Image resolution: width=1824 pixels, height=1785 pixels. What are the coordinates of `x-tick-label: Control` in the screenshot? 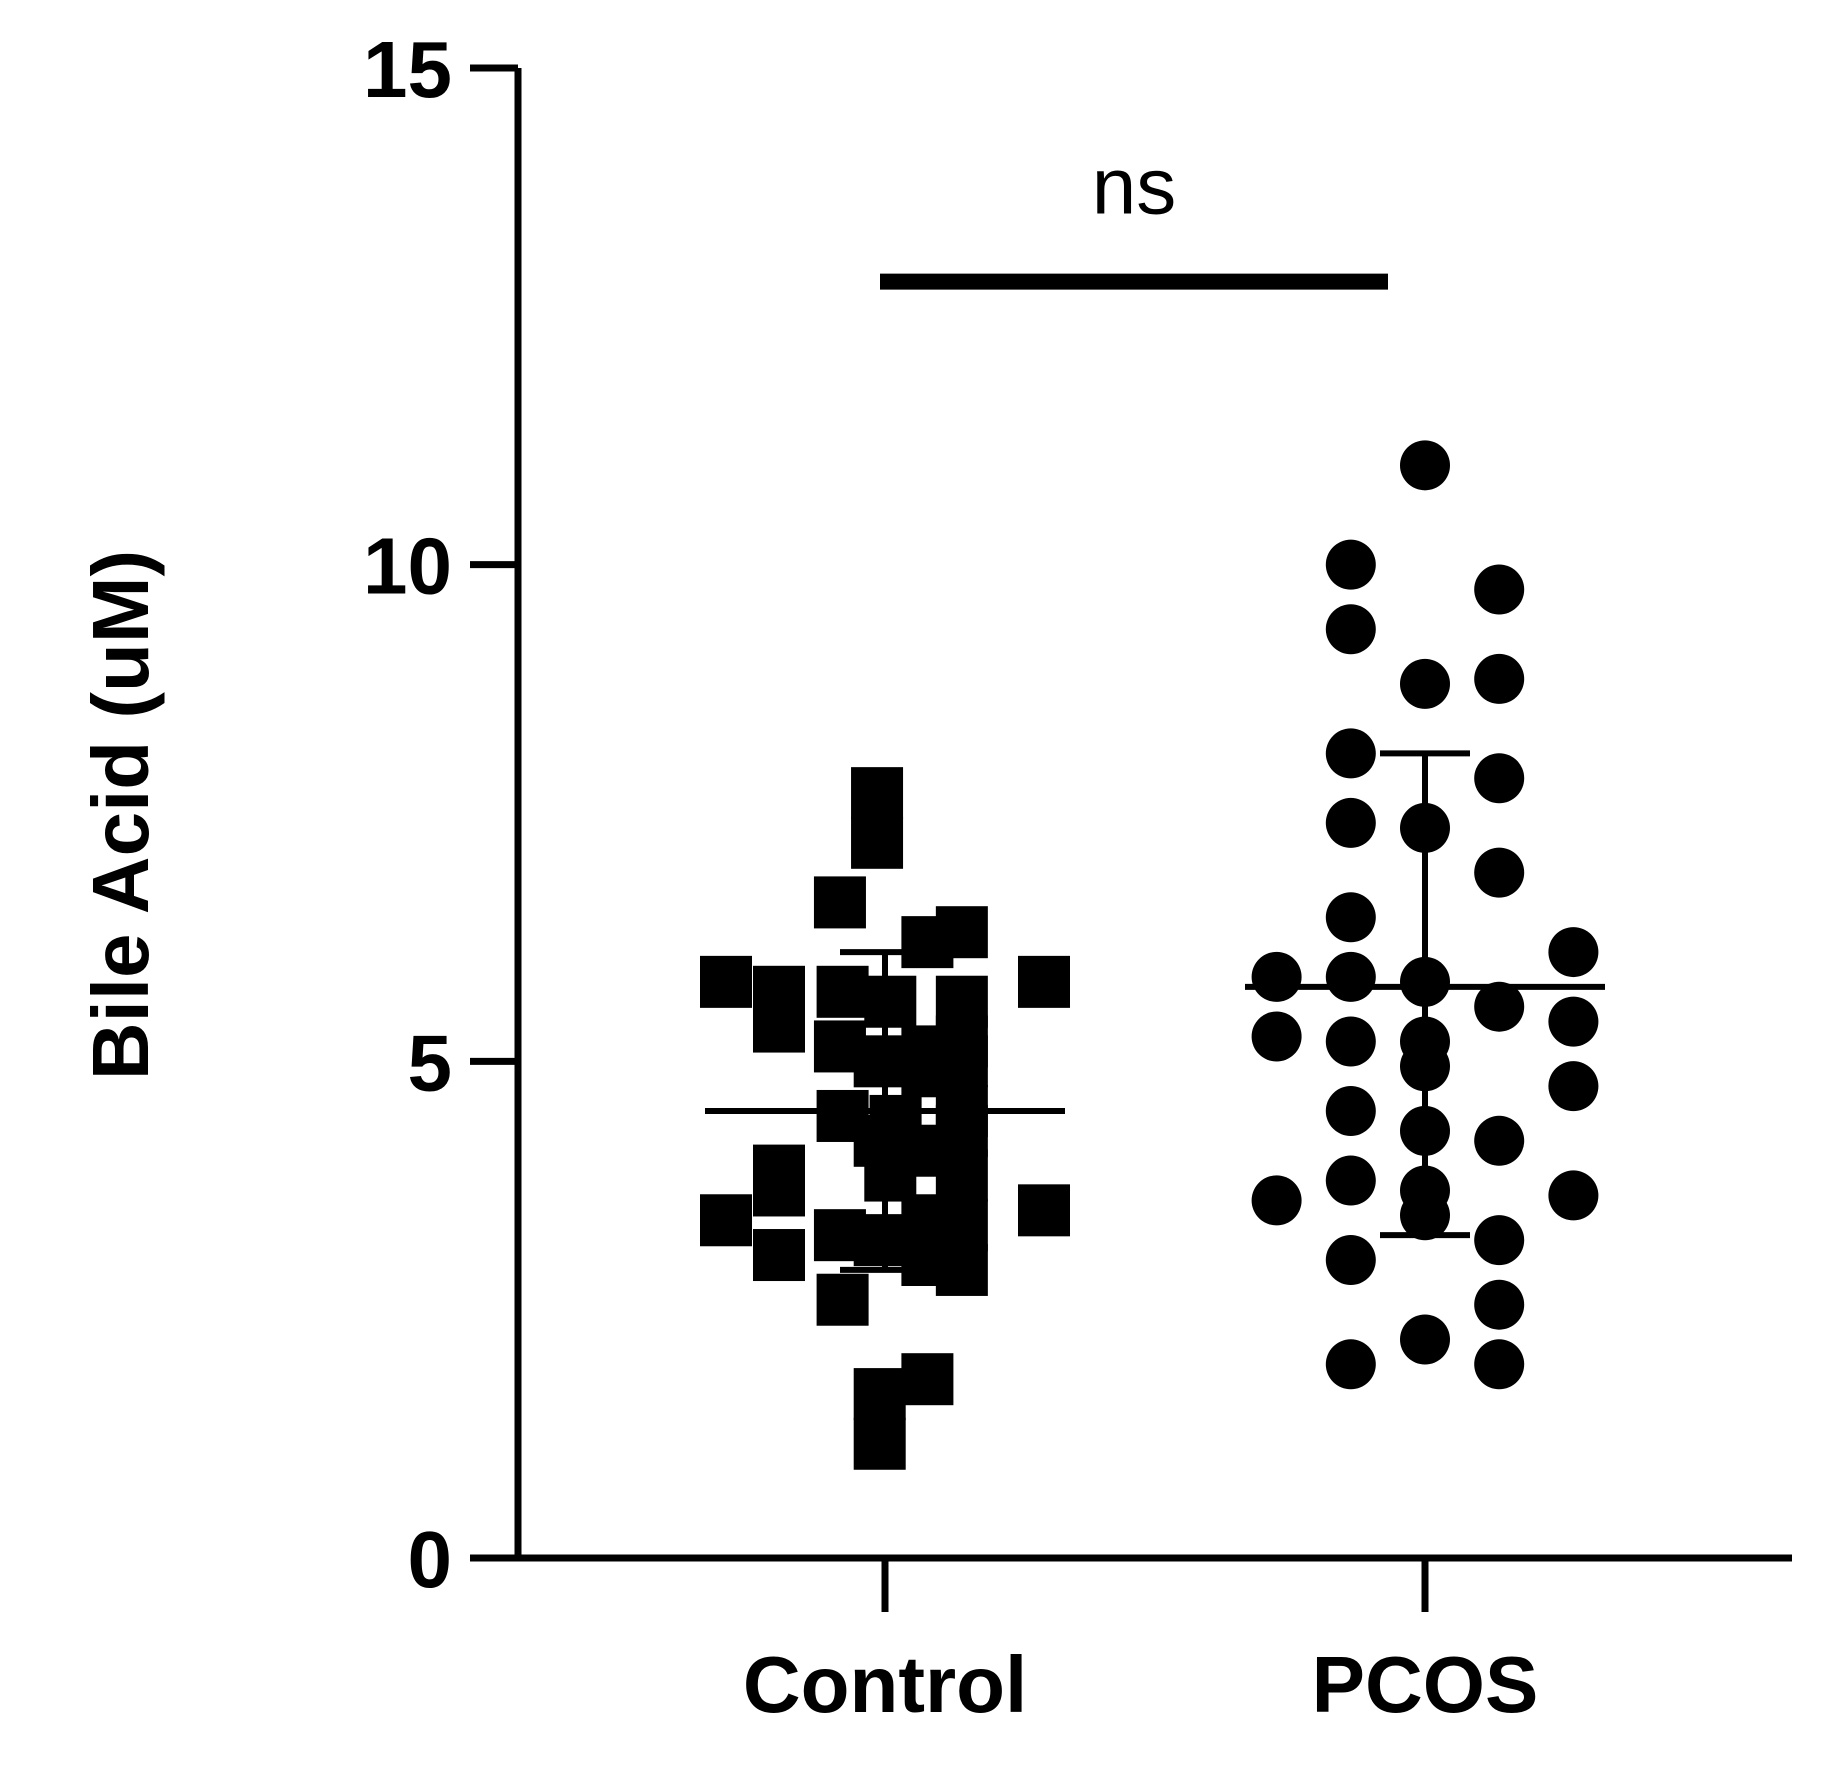 It's located at (885, 1684).